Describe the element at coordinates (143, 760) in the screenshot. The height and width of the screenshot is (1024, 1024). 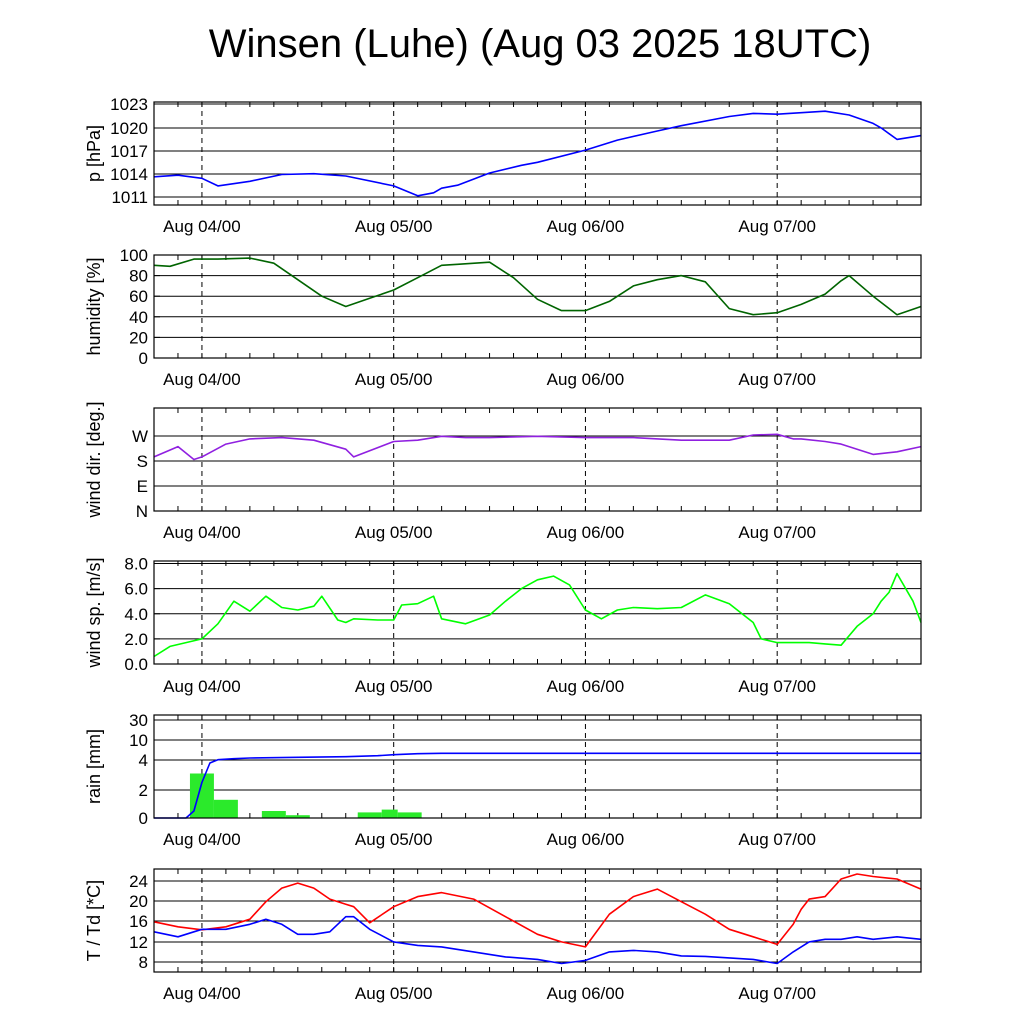
I see `y-tick-label: 4` at that location.